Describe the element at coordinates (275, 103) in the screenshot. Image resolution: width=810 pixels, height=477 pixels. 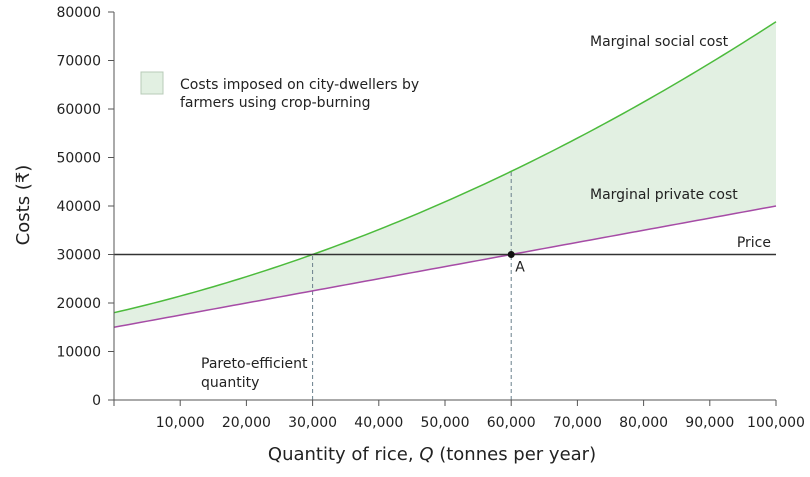
I see `legend-label-line2: farmers using crop-burning` at that location.